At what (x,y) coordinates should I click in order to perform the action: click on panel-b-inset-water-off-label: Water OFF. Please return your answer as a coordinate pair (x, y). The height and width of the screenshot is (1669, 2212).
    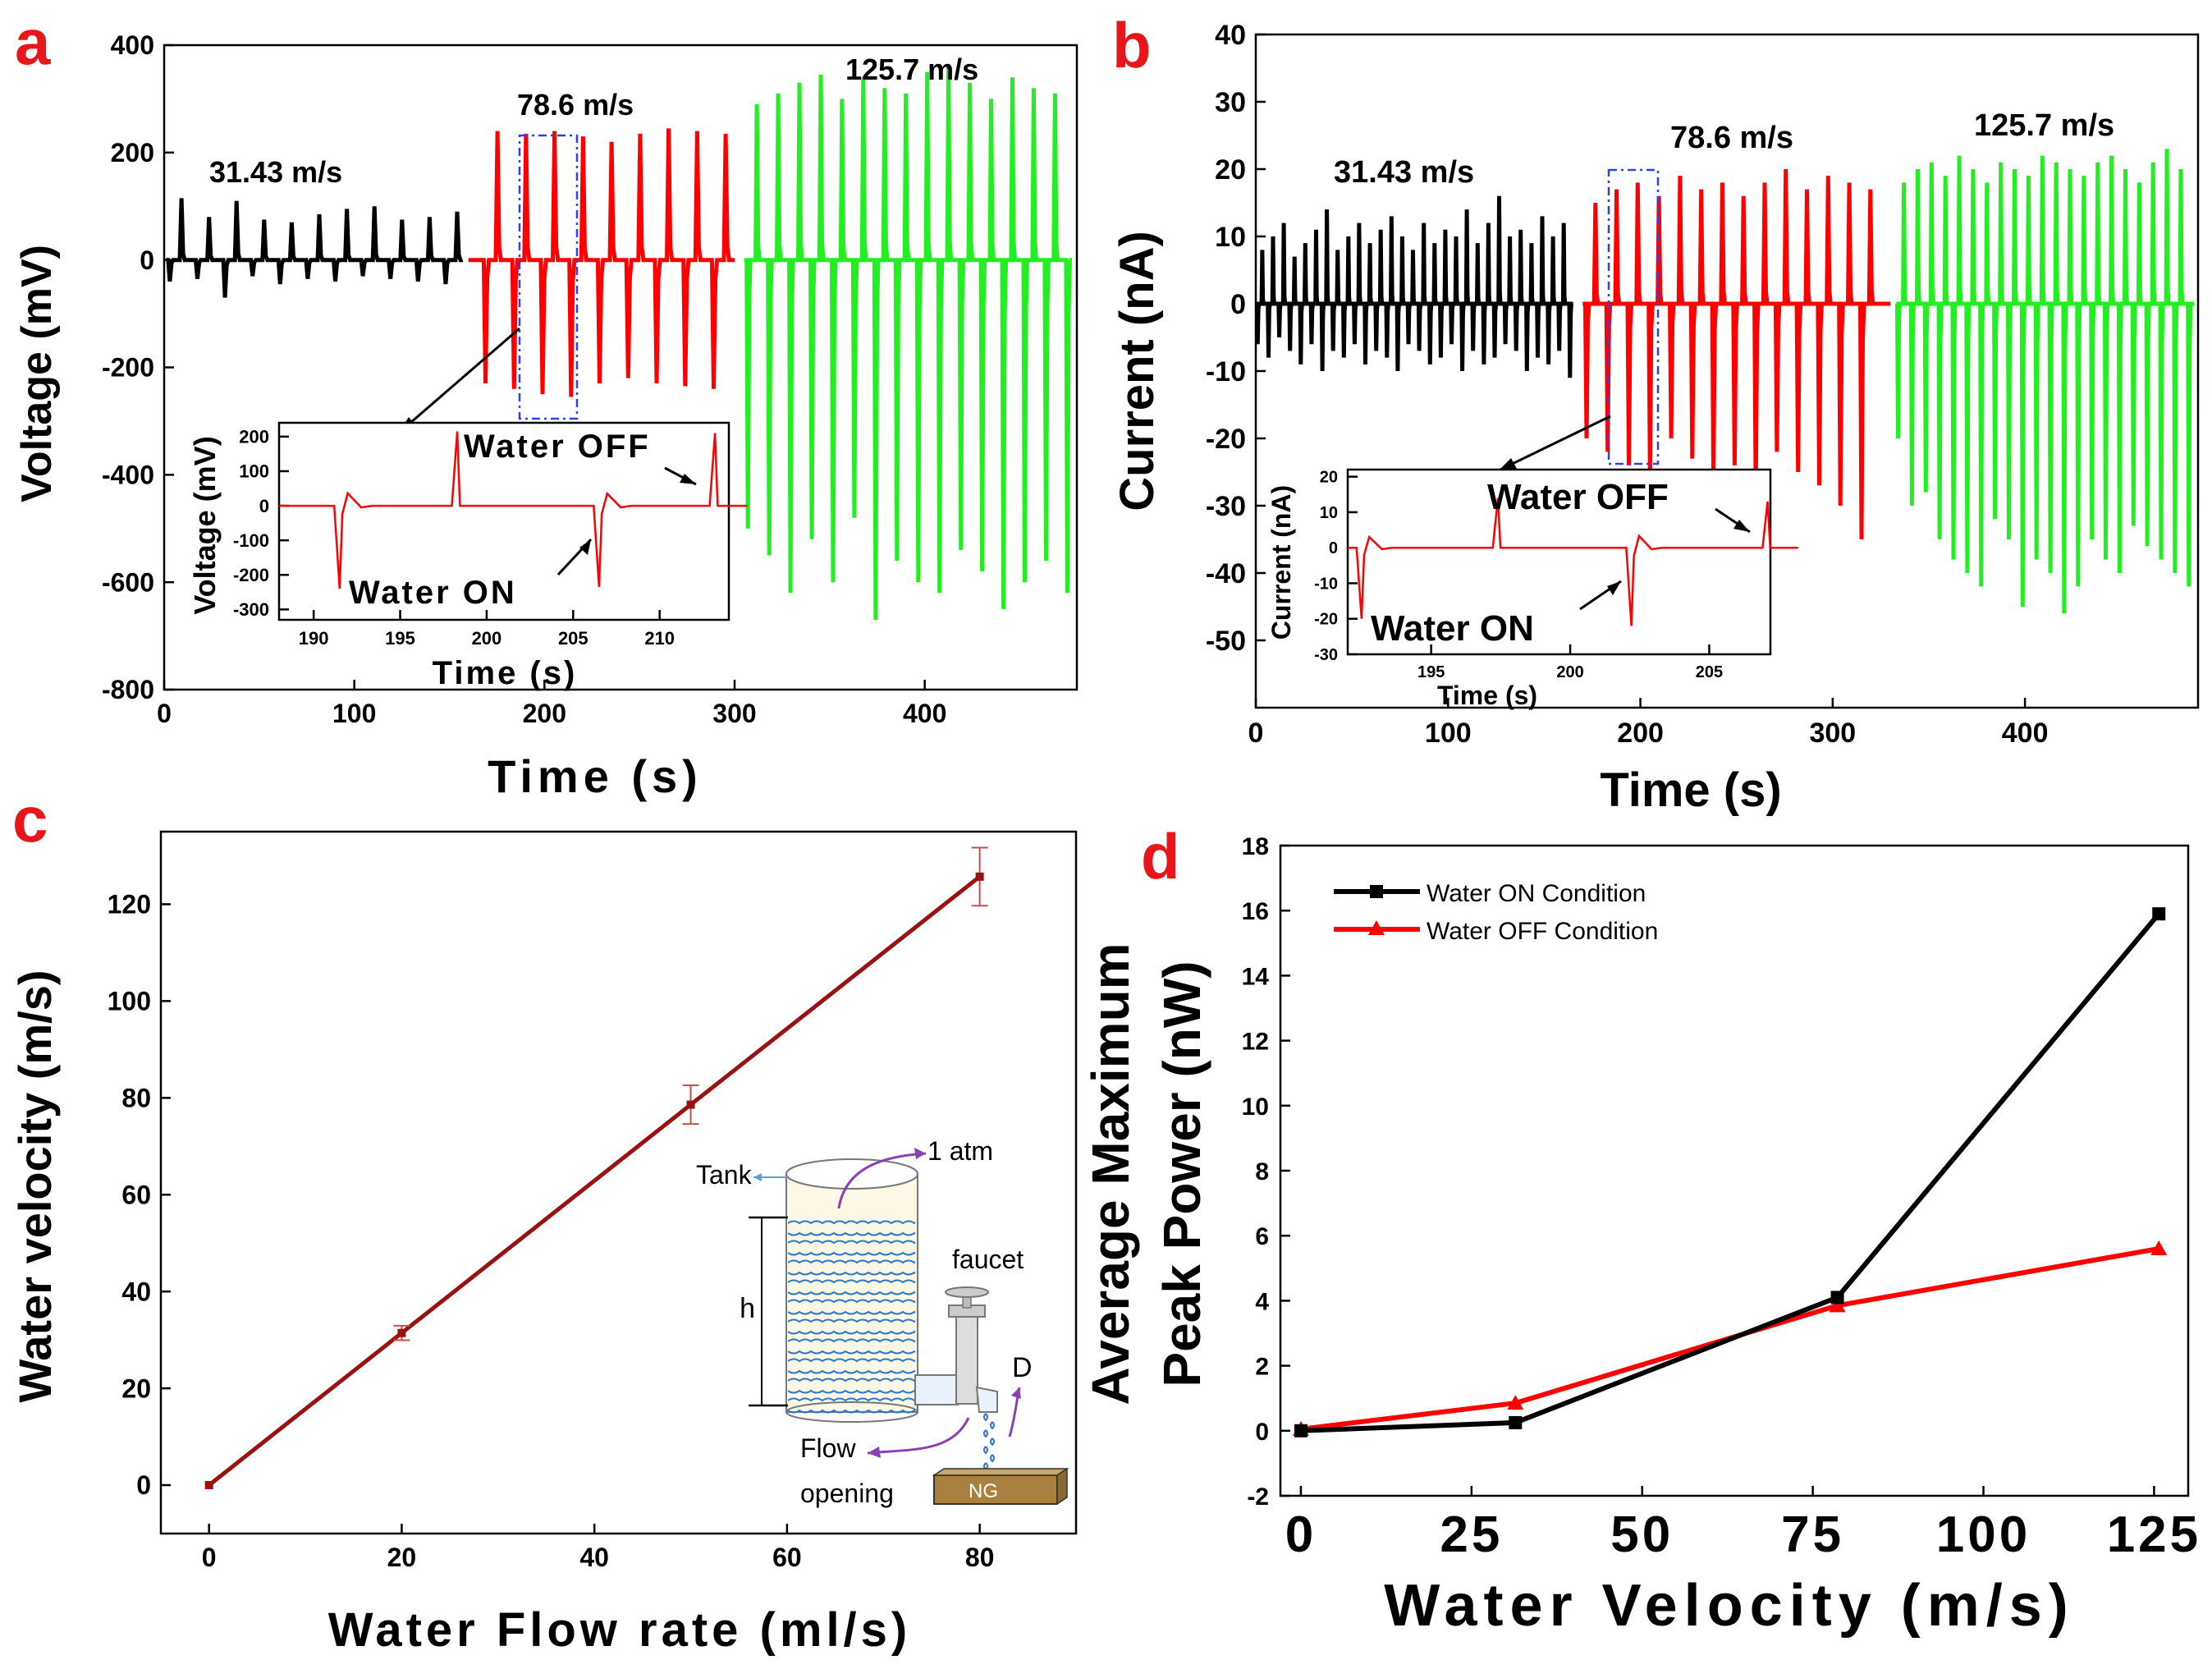
    Looking at the image, I should click on (1578, 497).